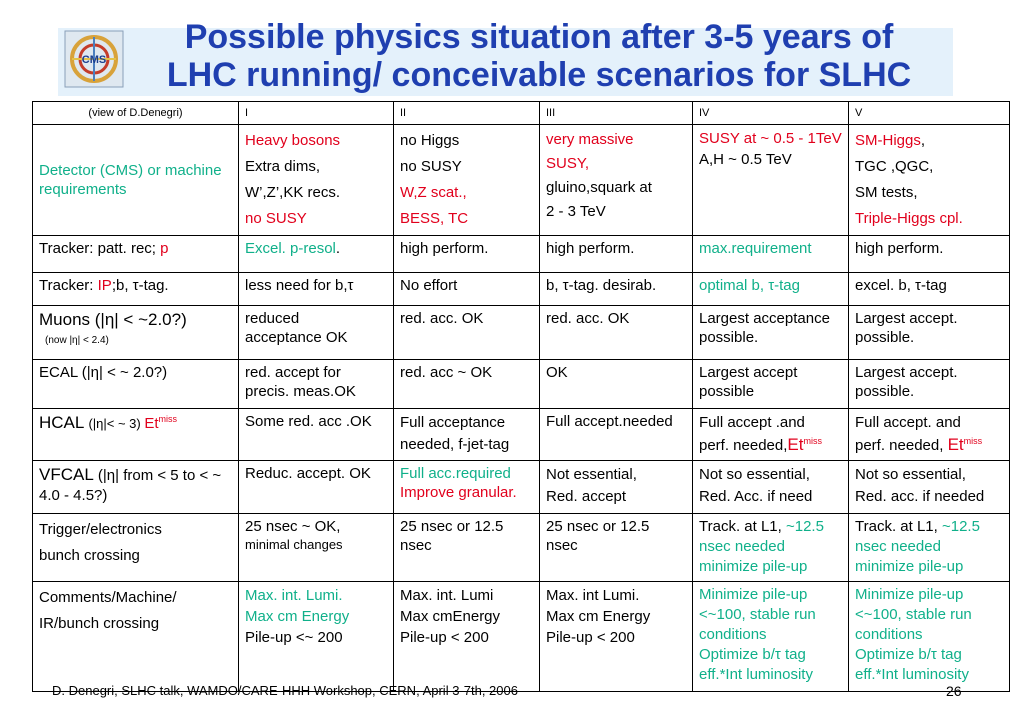 This screenshot has width=1023, height=708. What do you see at coordinates (99, 623) in the screenshot?
I see `text-ir-bunch: IR/bunch crossing` at bounding box center [99, 623].